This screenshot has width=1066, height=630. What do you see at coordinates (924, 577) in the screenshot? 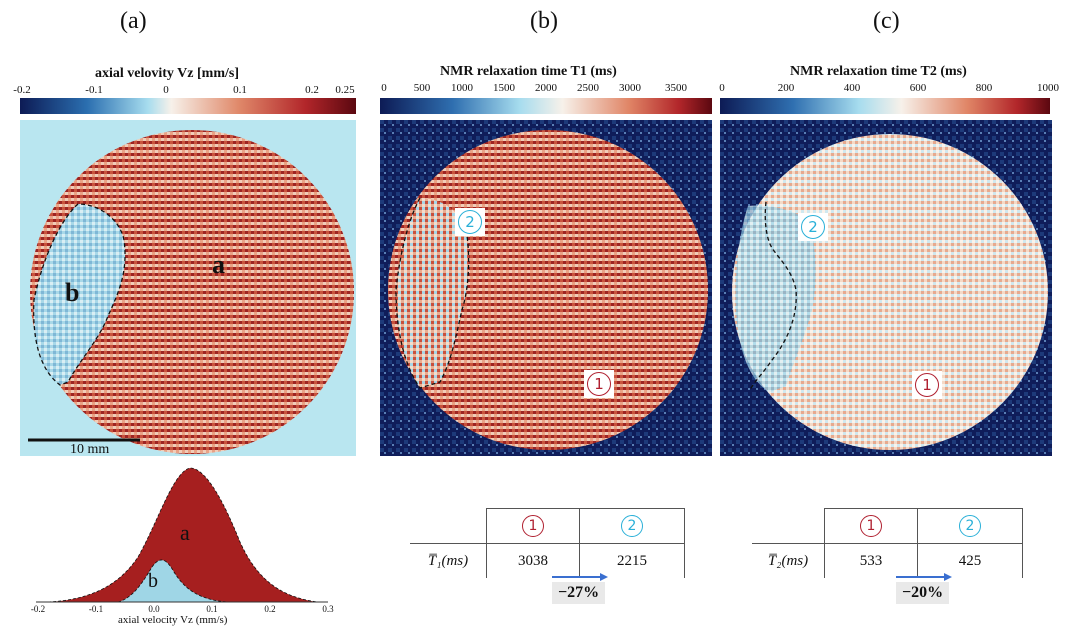
I see `t2-change-arrow-icon` at bounding box center [924, 577].